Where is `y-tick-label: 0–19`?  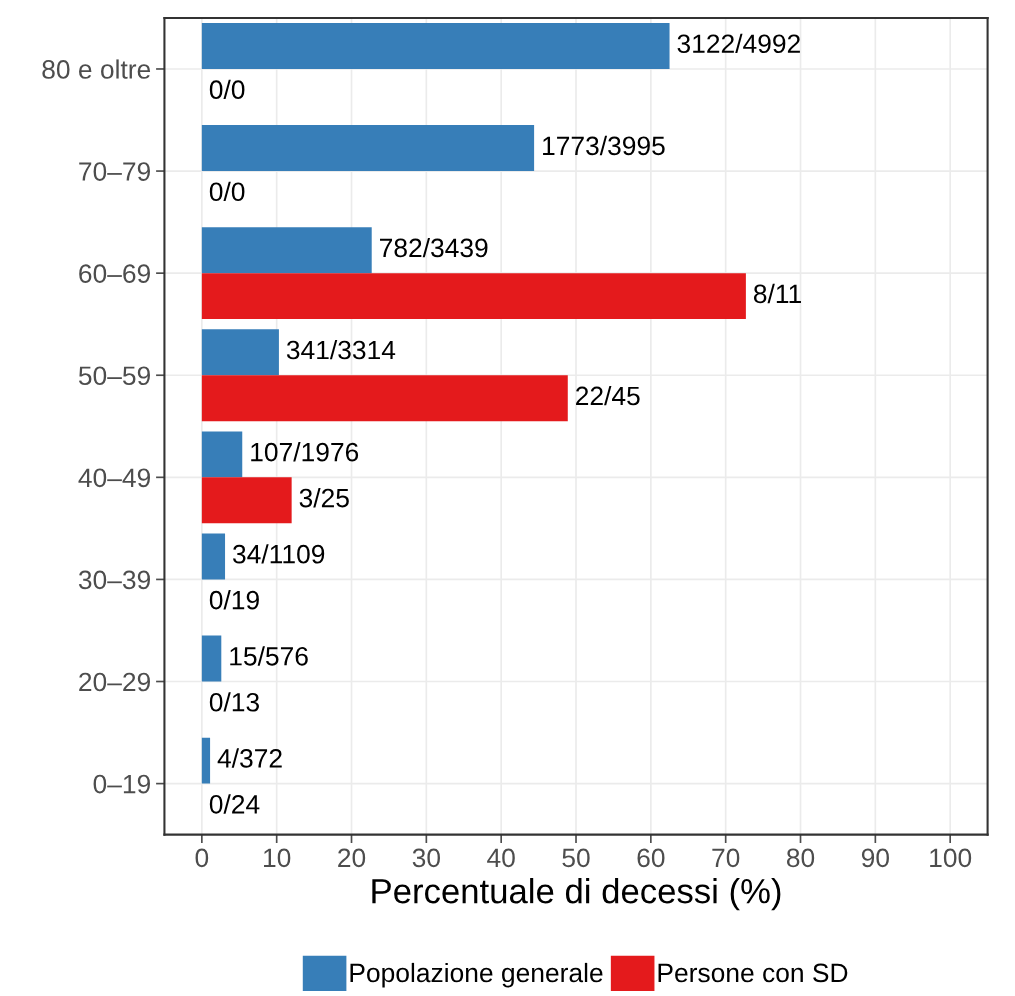 y-tick-label: 0–19 is located at coordinates (121, 784).